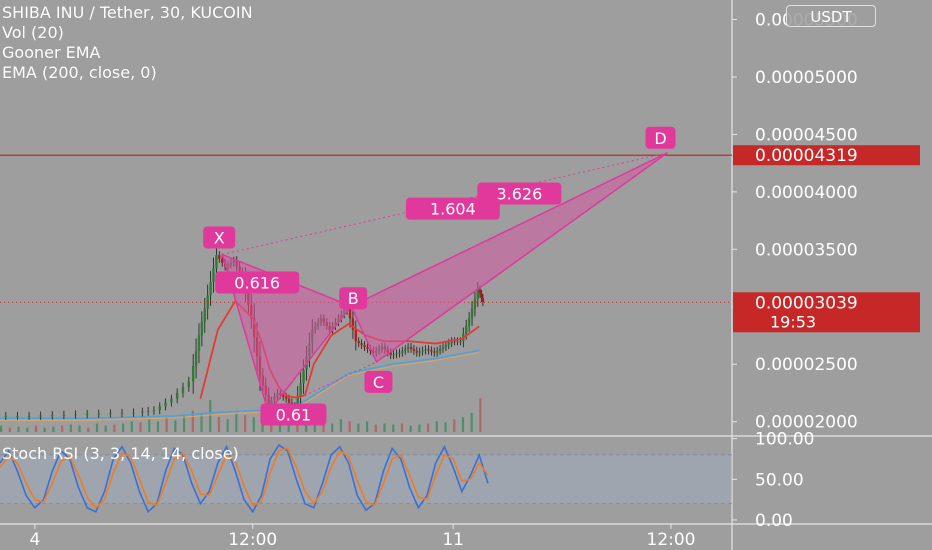  Describe the element at coordinates (33, 32) in the screenshot. I see `indicator-volume: Vol (20)` at that location.